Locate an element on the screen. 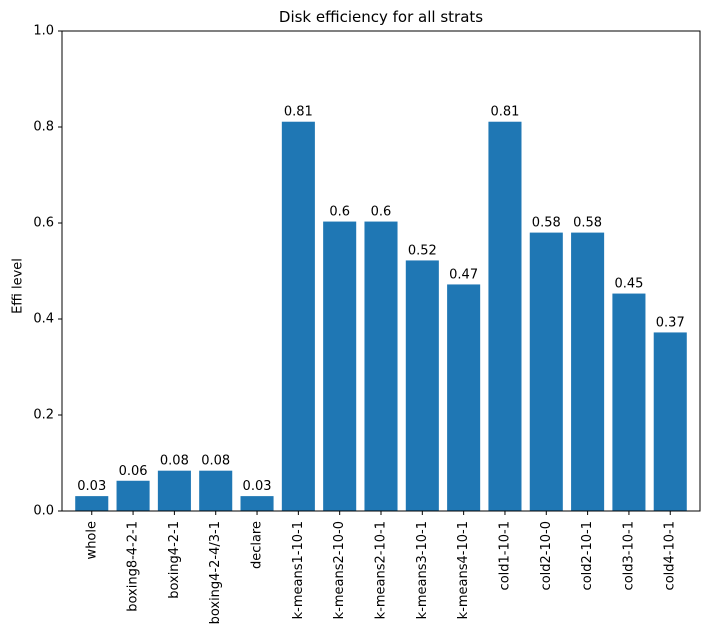  x-tick-label: k-means2-10-1 is located at coordinates (381, 570).